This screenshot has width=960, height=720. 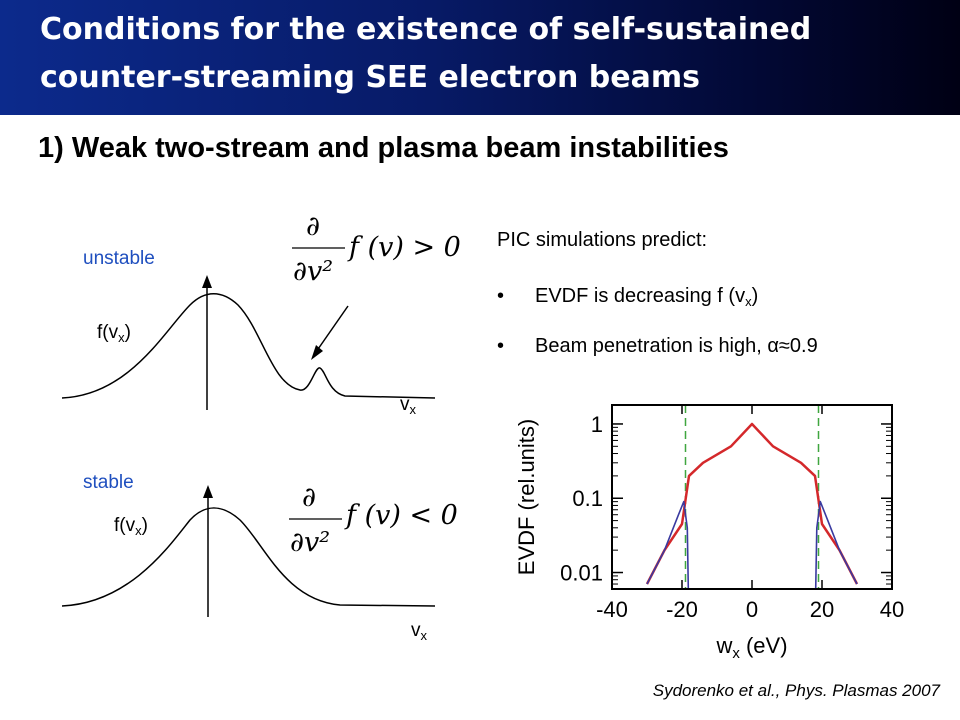 What do you see at coordinates (332, 329) in the screenshot?
I see `instability-arrow` at bounding box center [332, 329].